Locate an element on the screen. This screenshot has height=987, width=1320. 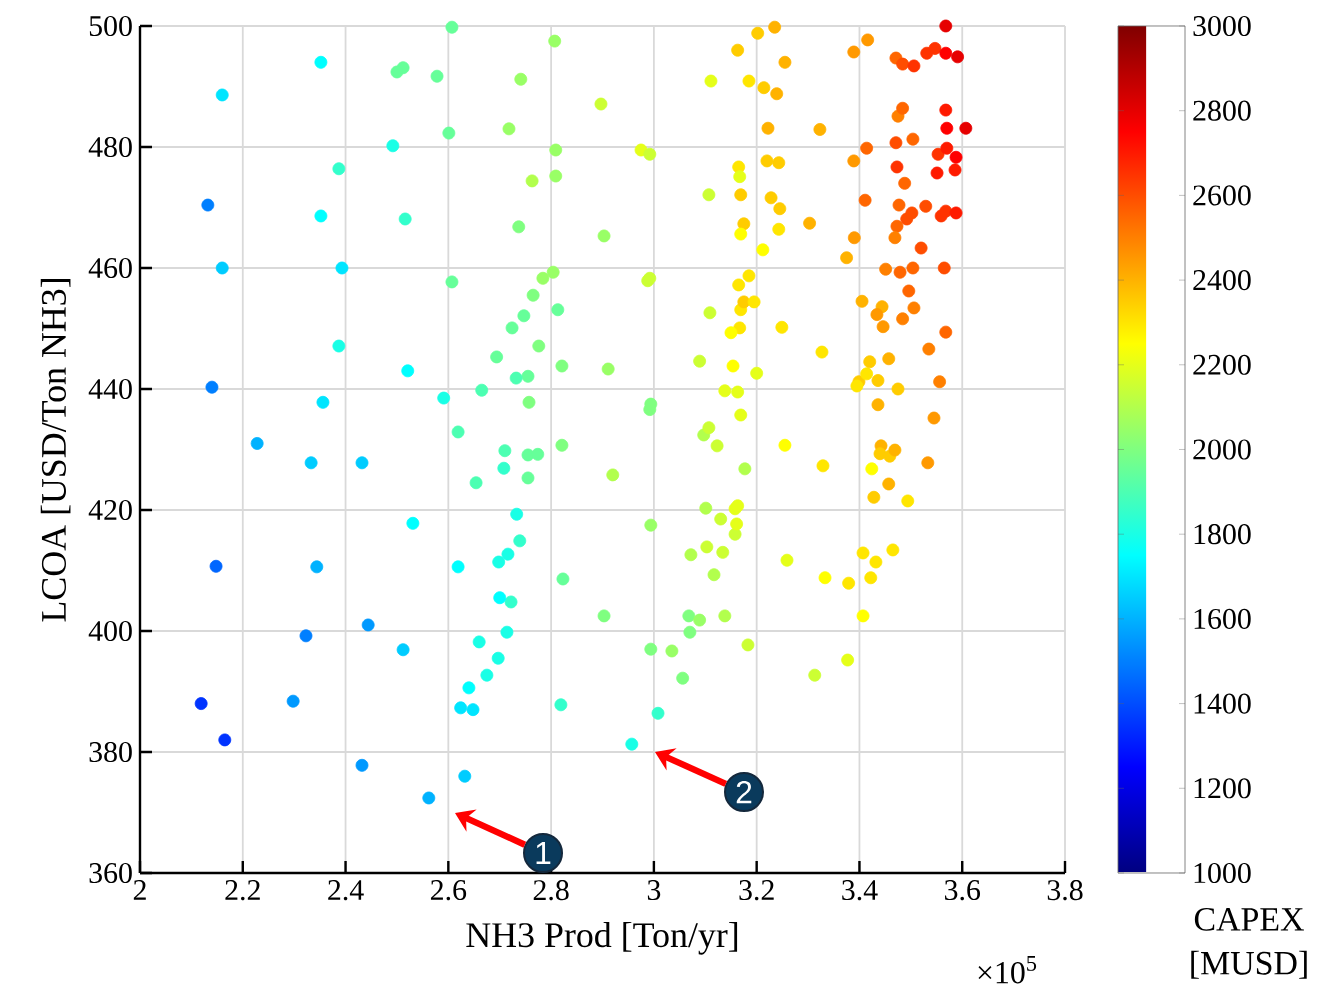
y-tick-label: 440 is located at coordinates (110, 389).